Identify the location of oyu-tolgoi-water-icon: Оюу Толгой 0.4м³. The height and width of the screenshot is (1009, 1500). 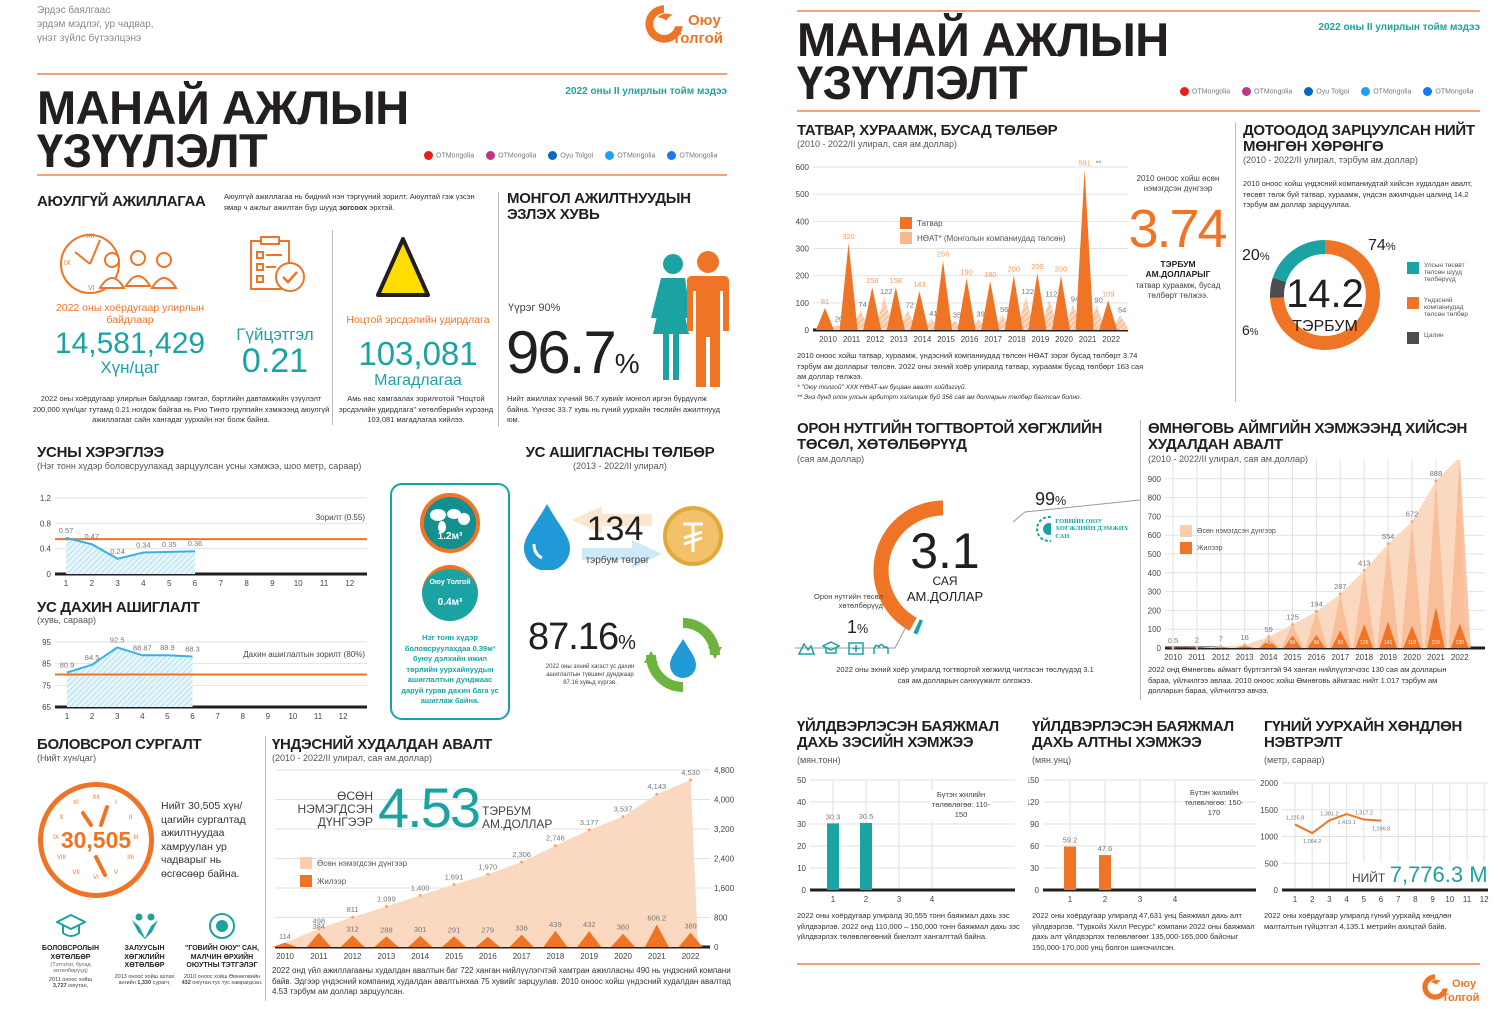
(450, 593).